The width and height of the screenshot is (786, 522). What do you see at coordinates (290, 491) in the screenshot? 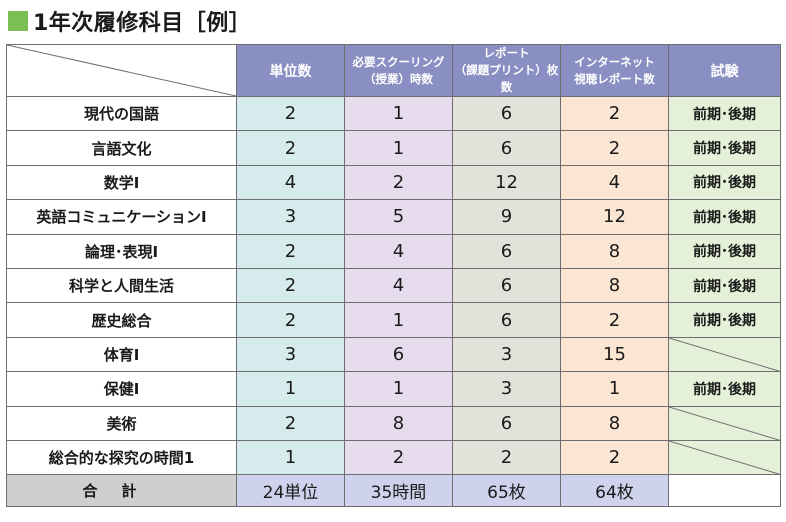
I see `total-units: 24単位` at bounding box center [290, 491].